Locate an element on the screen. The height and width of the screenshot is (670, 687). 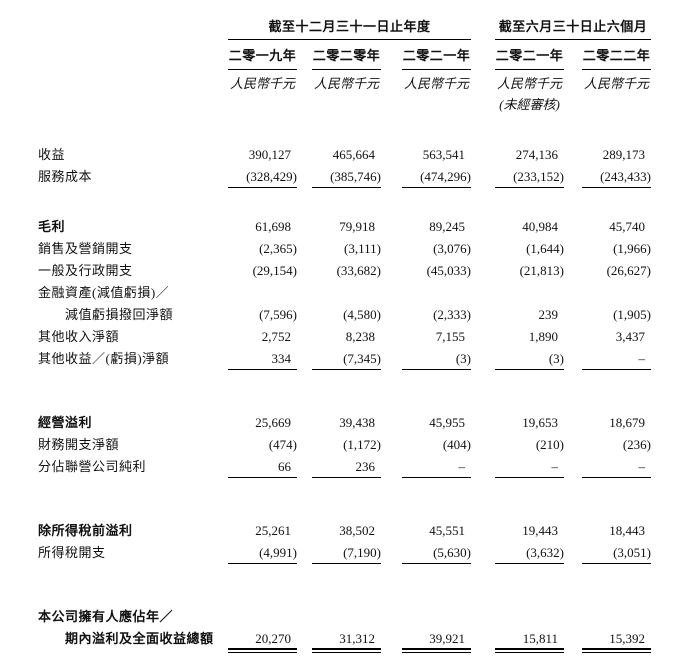
cell-value: 89,245 is located at coordinates (447, 226).